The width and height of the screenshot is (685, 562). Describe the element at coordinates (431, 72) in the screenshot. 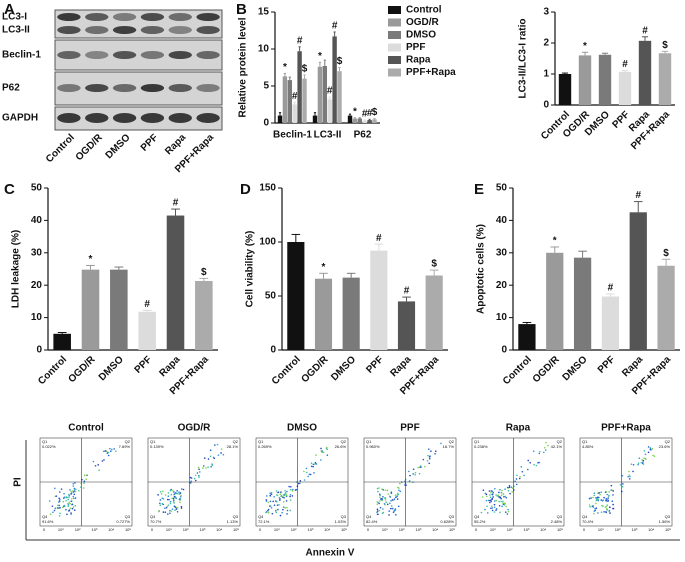

I see `legend-label: PPF+Rapa` at that location.